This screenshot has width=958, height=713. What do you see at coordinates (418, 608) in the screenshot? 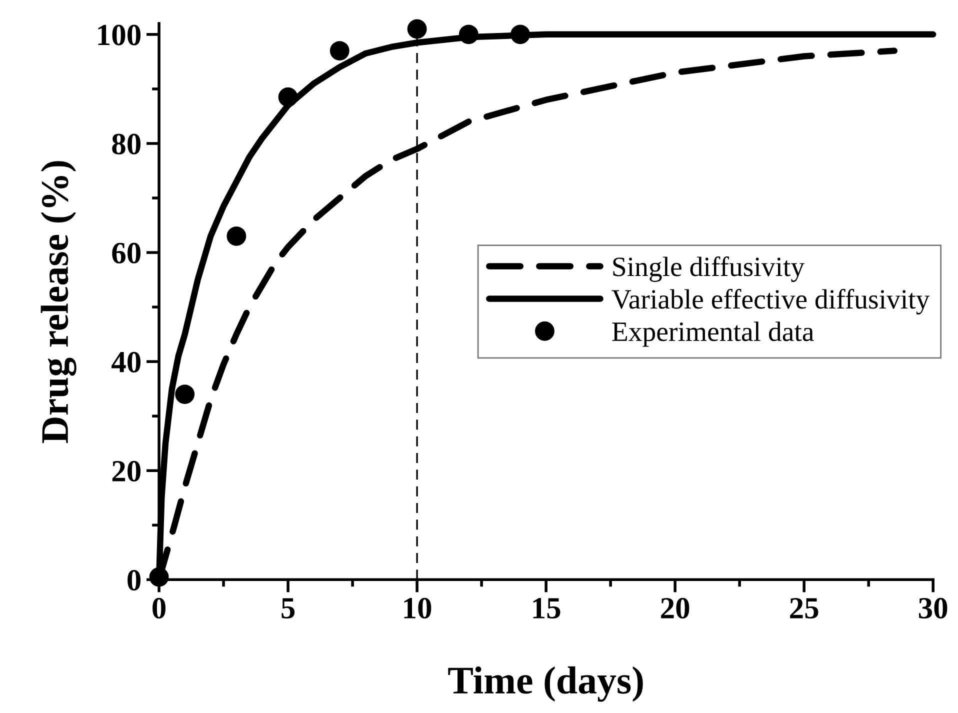
I see `x-tick-label: 10` at bounding box center [418, 608].